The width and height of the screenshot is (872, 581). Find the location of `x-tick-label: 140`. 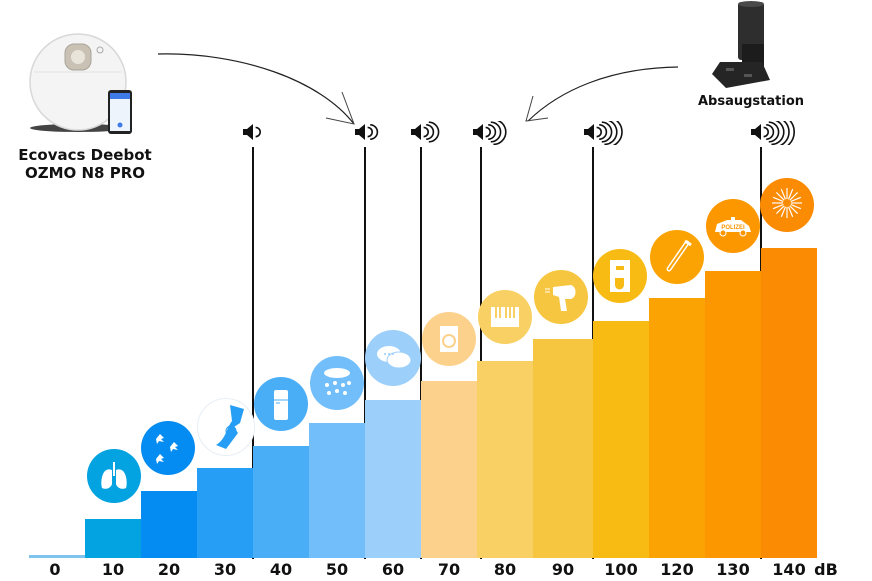

x-tick-label: 140 is located at coordinates (789, 569).